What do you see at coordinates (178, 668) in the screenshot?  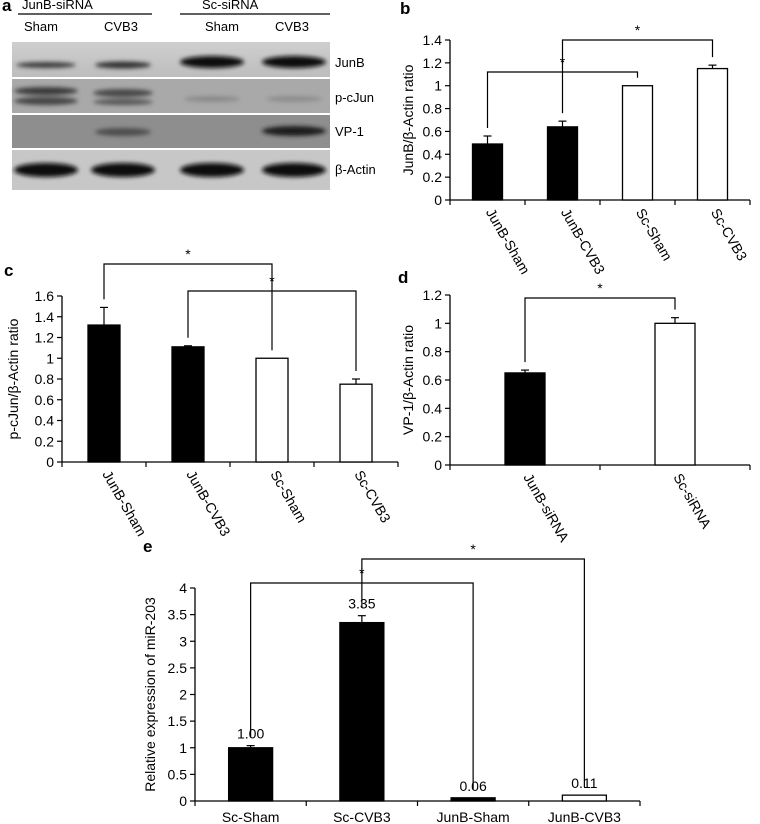 I see `y-tick-label: 2.5` at bounding box center [178, 668].